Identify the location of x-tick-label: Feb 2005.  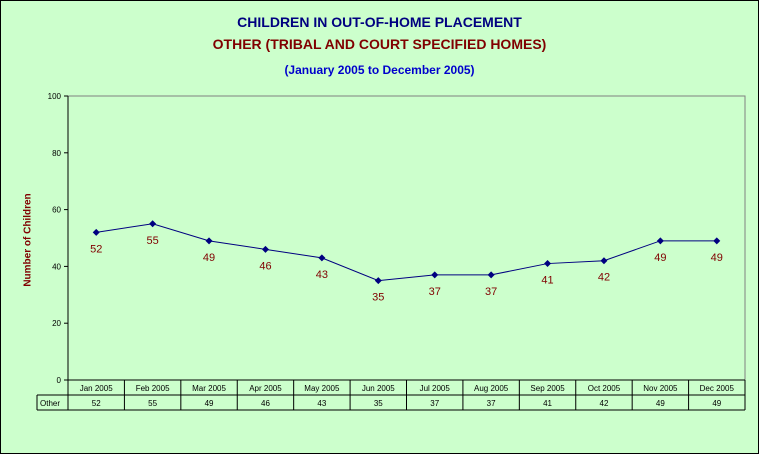
(153, 388).